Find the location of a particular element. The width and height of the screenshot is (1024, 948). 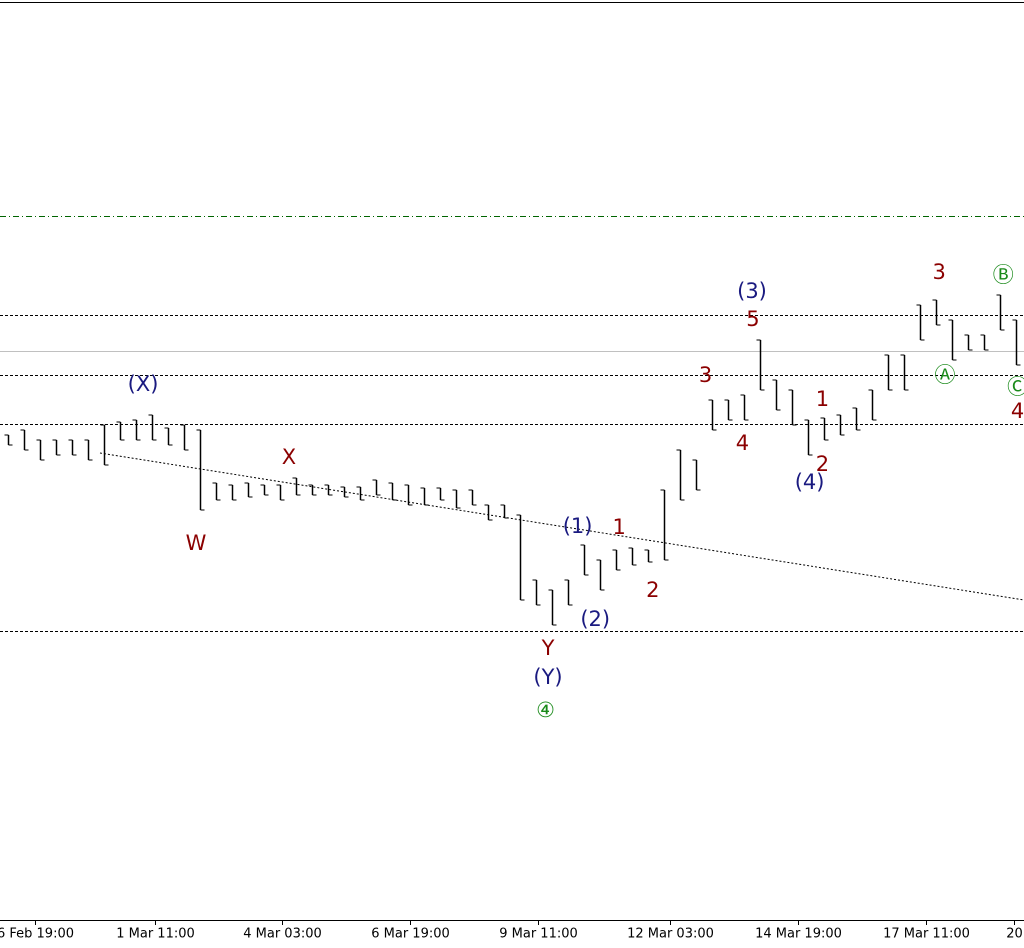

x-tick-label: 20 is located at coordinates (1014, 934).